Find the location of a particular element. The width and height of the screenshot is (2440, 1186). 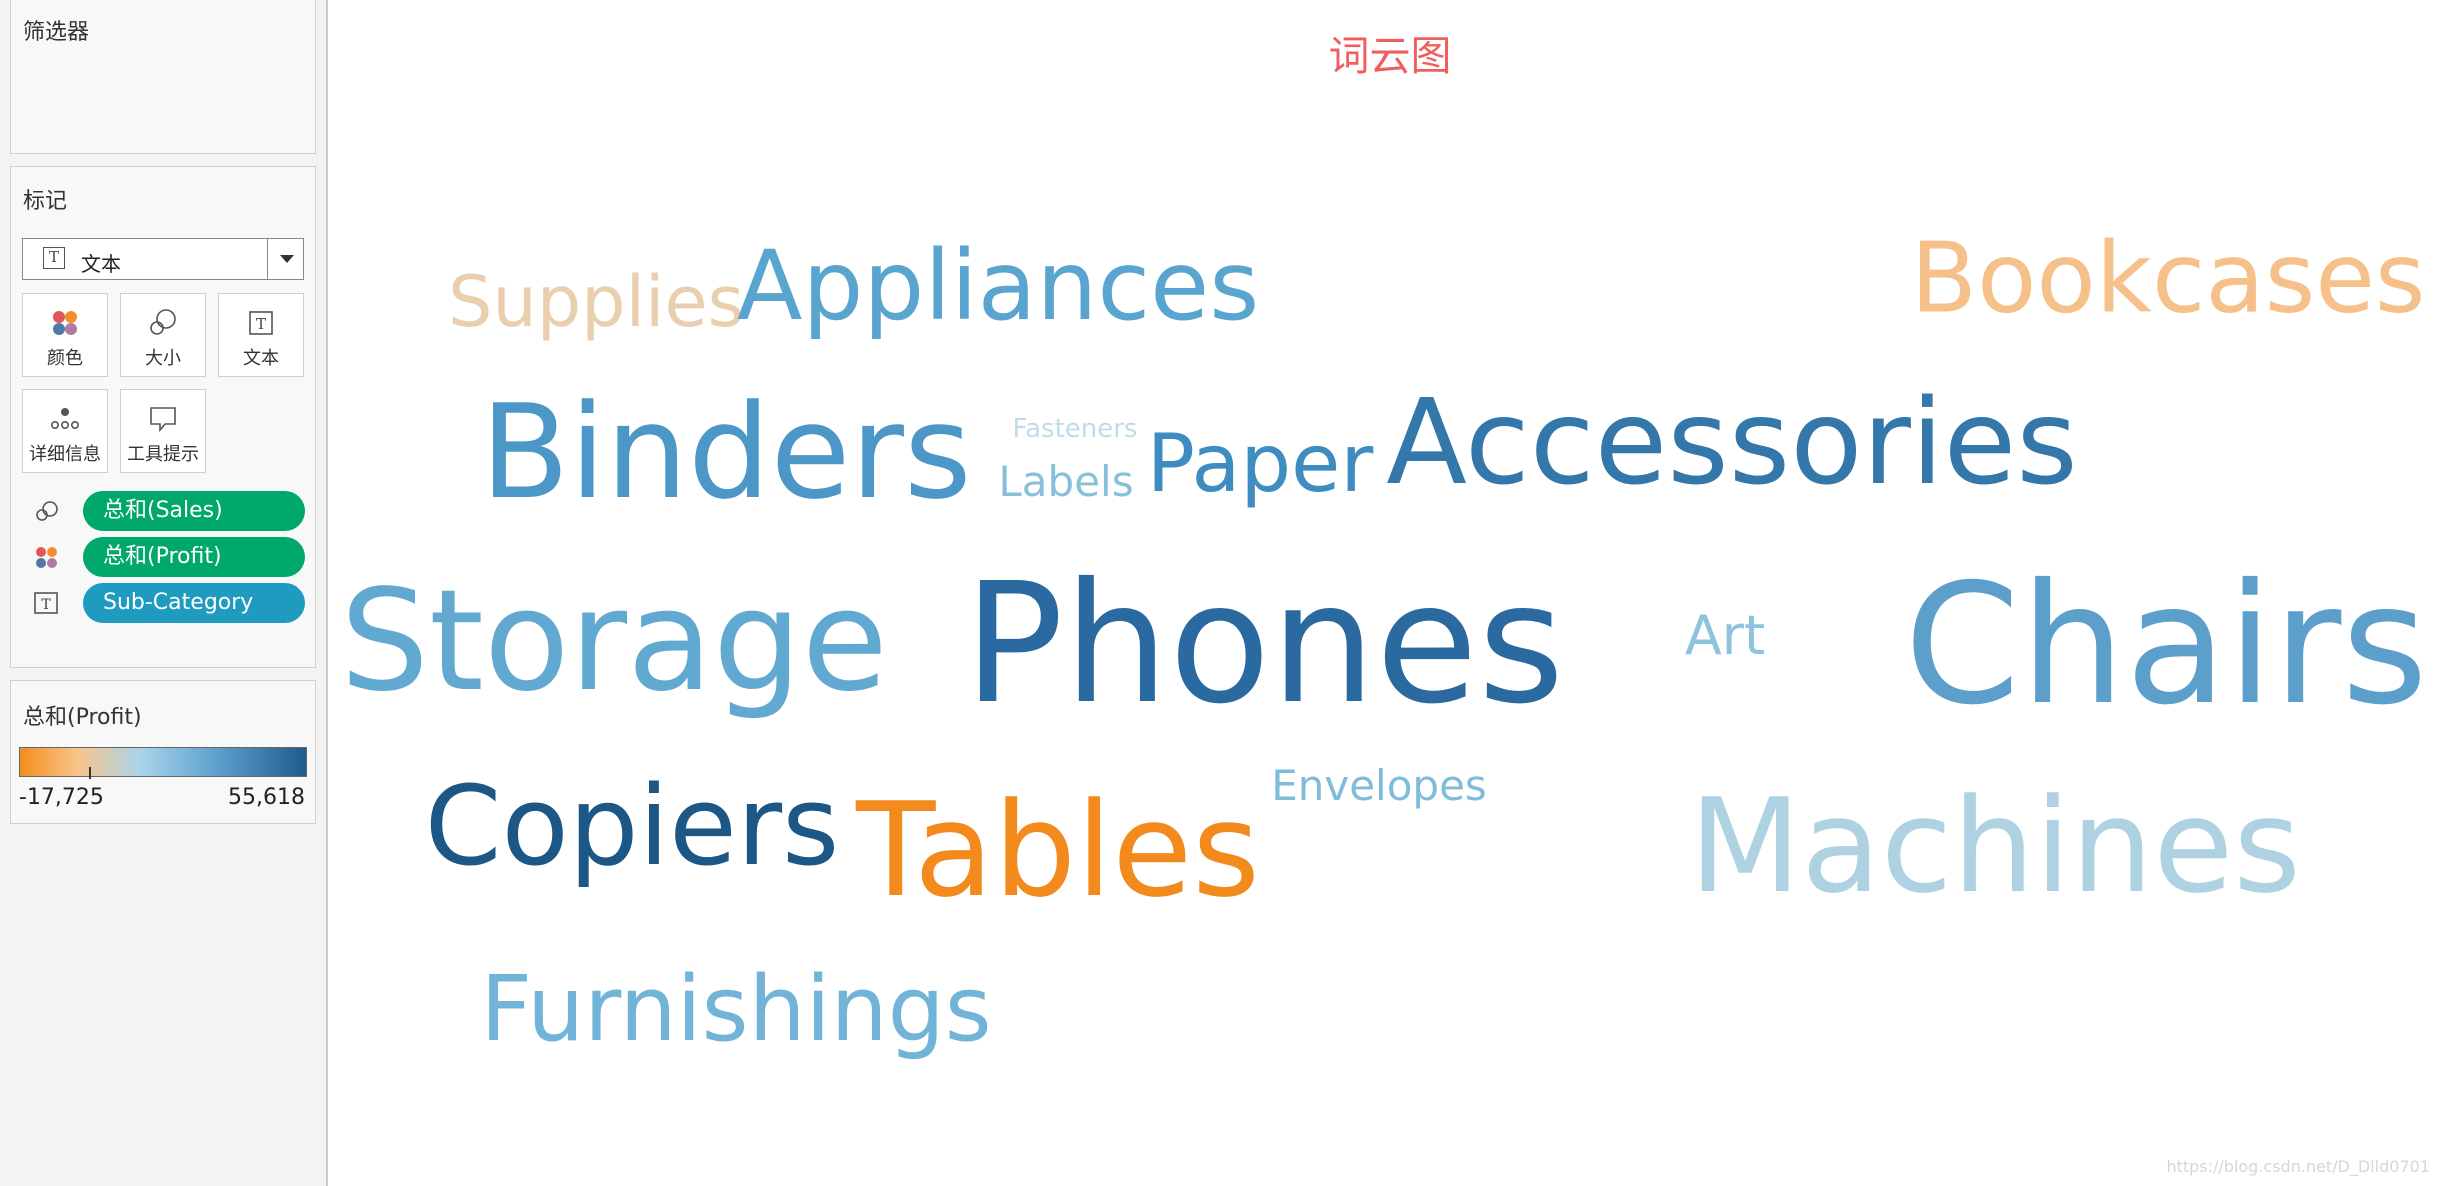

word-machines: Machines is located at coordinates (1995, 846).